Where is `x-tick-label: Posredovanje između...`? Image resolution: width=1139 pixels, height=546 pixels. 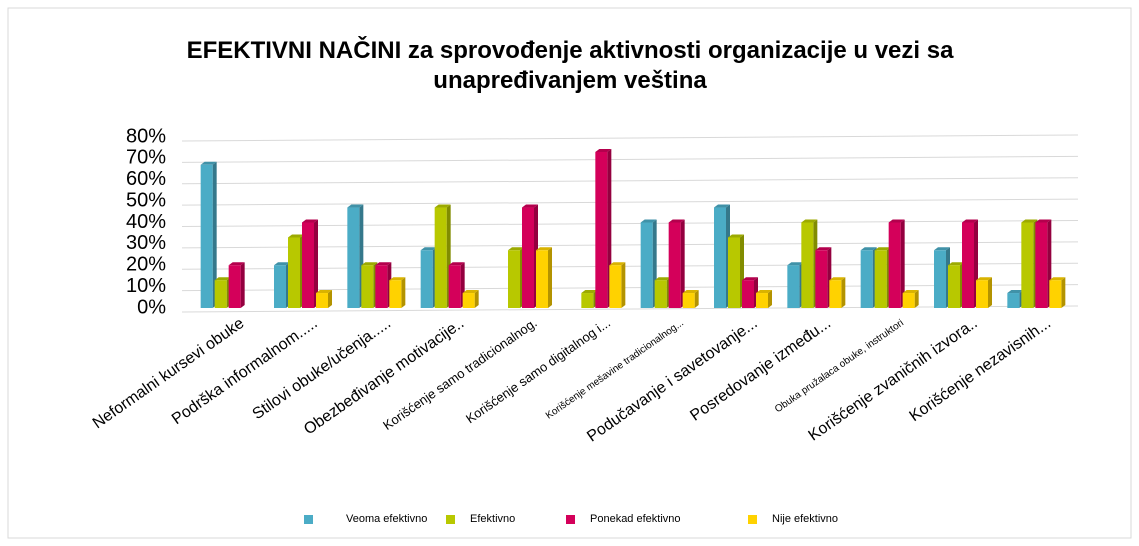 x-tick-label: Posredovanje između... is located at coordinates (760, 370).